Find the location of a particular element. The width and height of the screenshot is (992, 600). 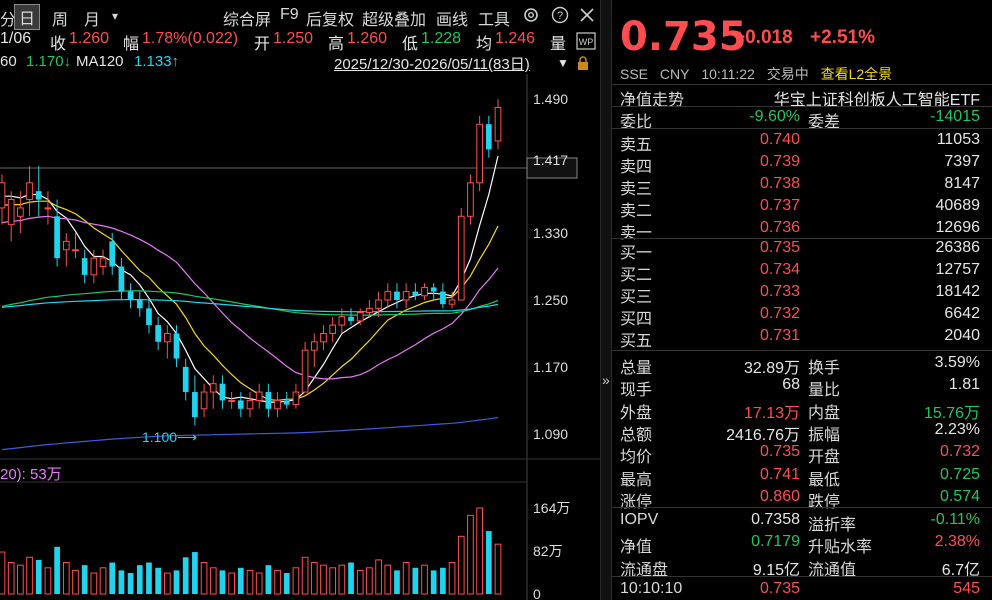

close-icon is located at coordinates (587, 15).